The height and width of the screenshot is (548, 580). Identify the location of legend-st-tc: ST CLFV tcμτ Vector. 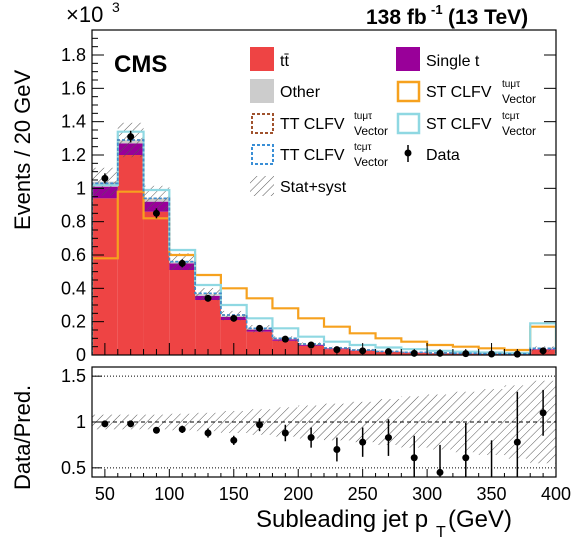
(466, 124).